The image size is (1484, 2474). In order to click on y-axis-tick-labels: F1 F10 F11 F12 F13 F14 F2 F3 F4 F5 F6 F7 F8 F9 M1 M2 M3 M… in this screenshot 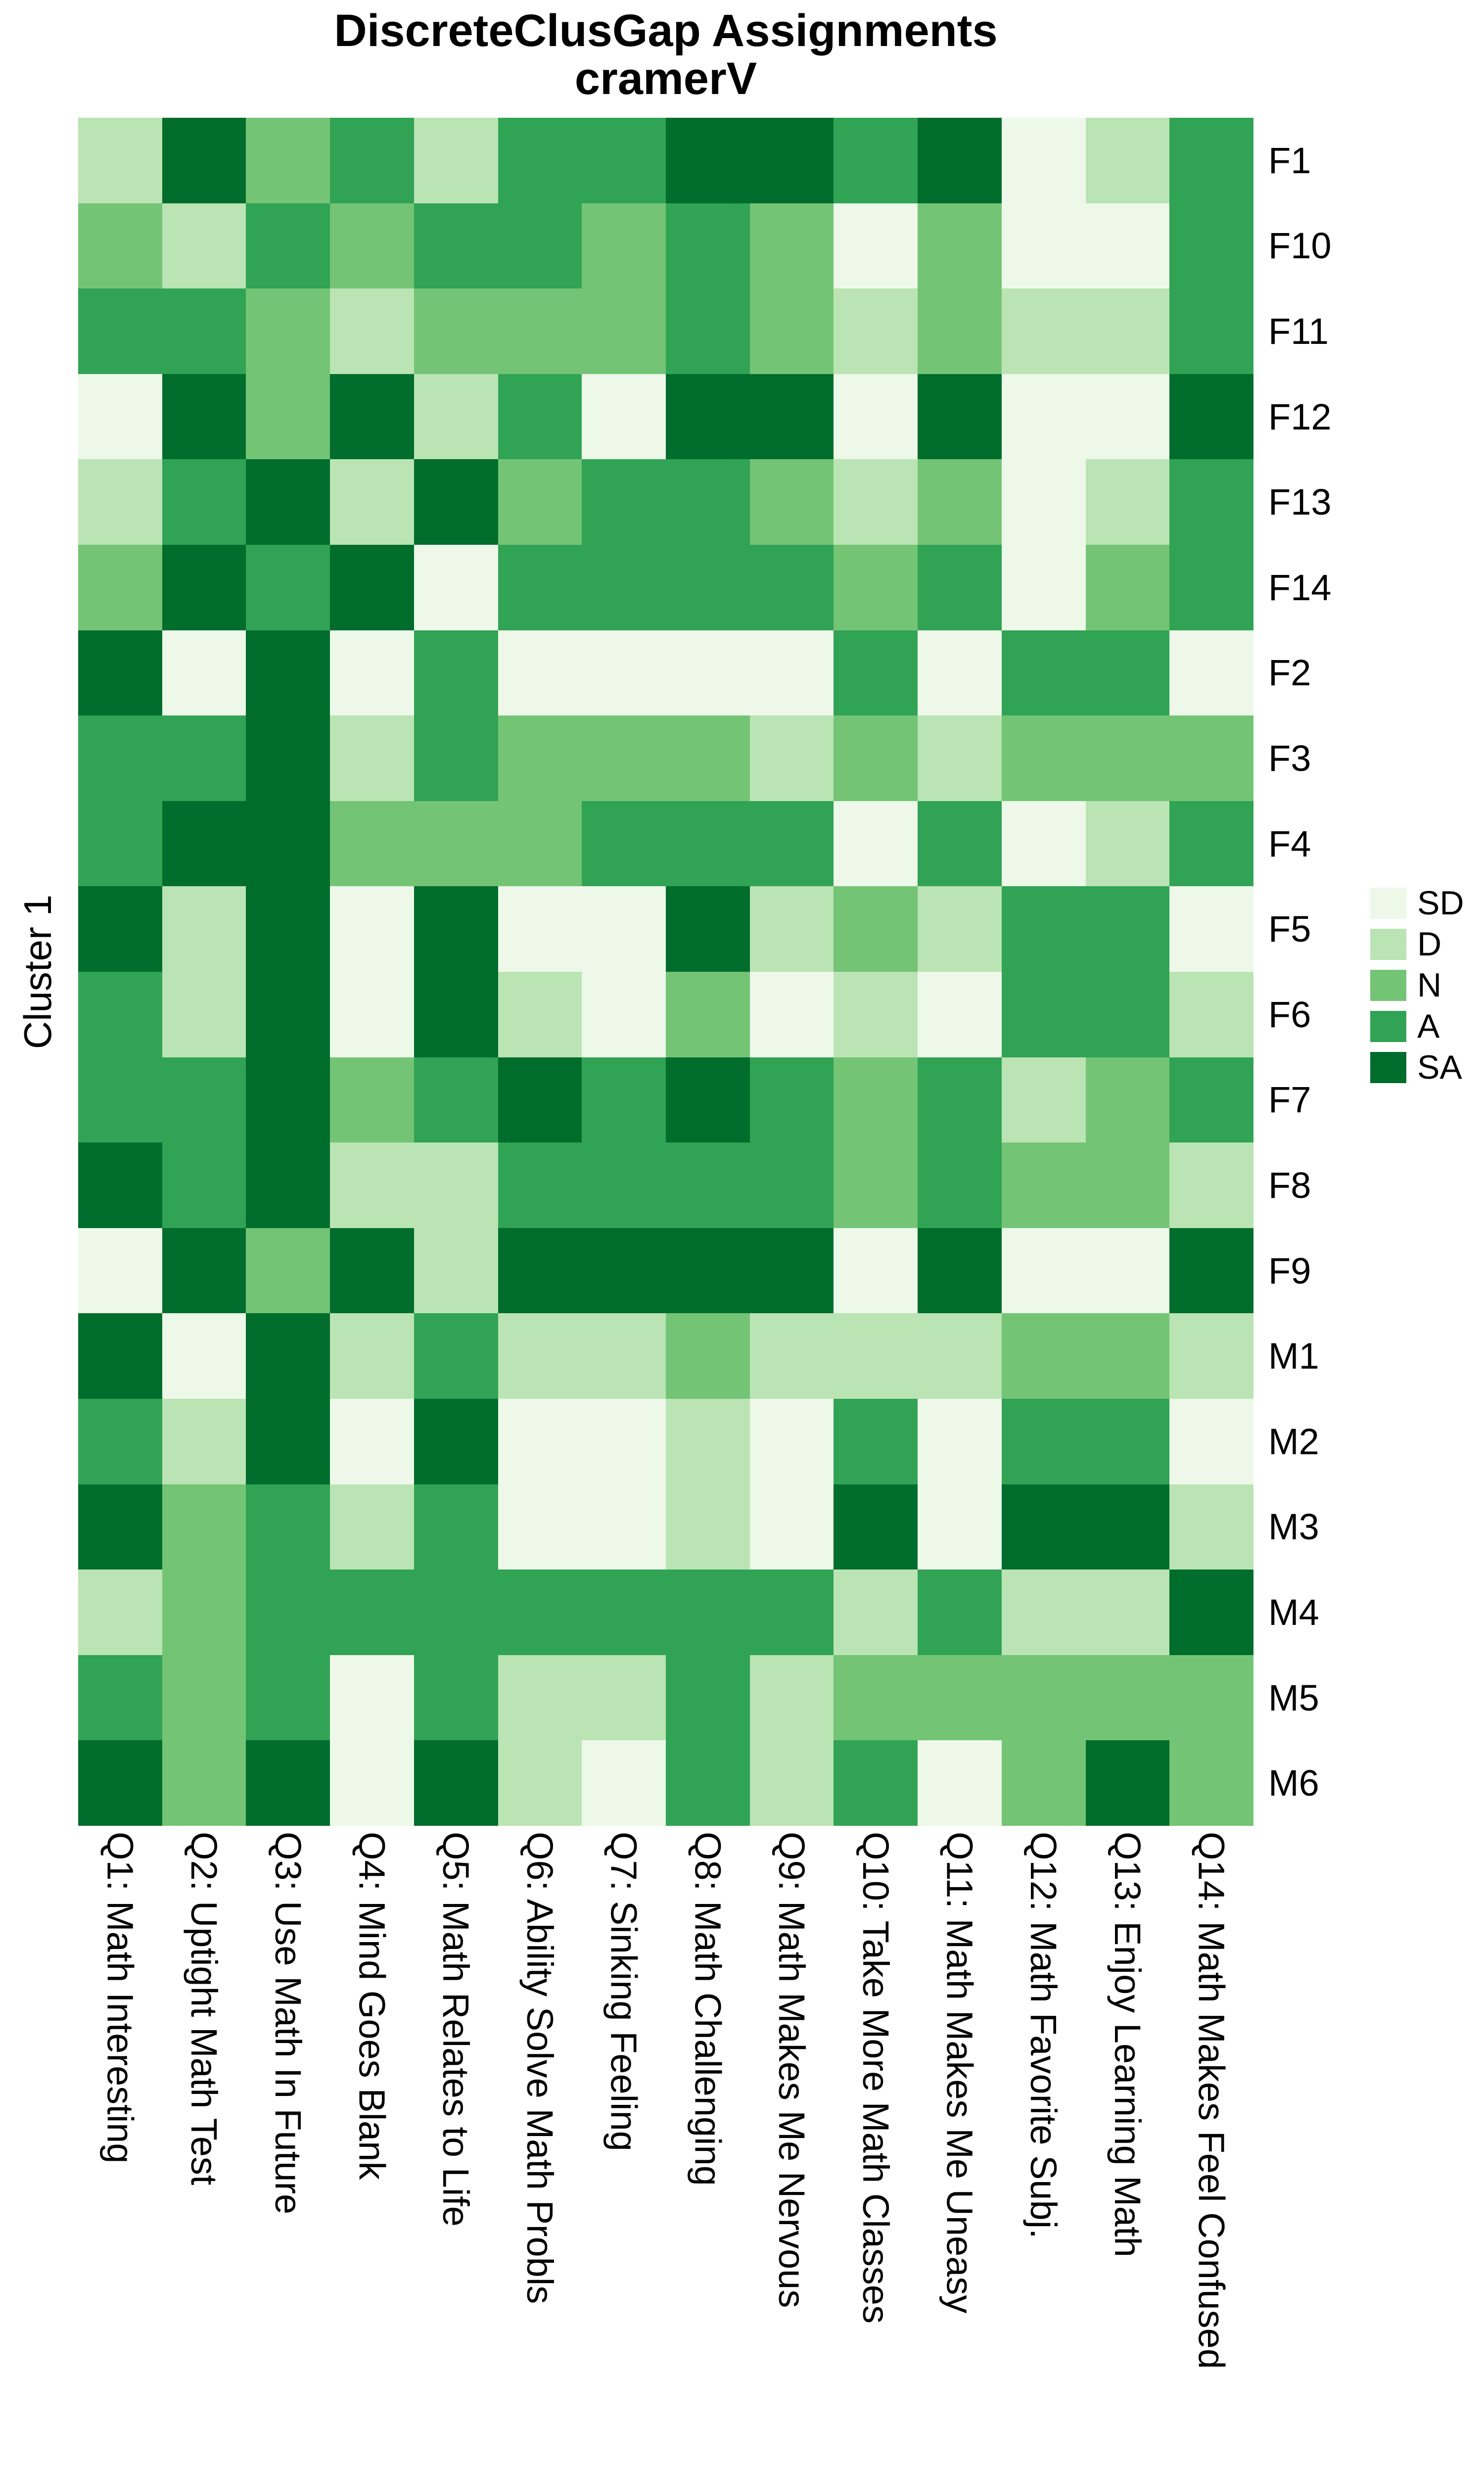, I will do `click(1372, 972)`.